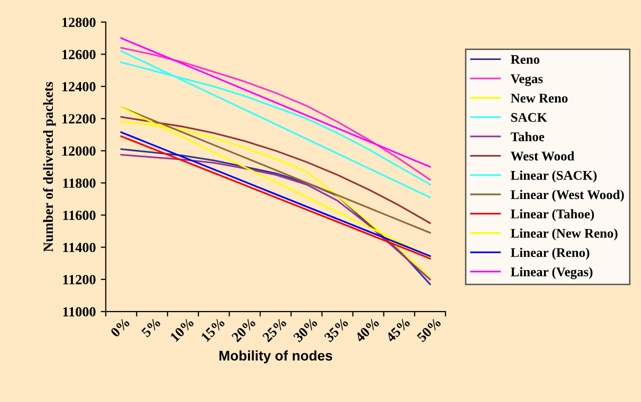 The image size is (641, 402). I want to click on y-tick-label: 11200, so click(79, 279).